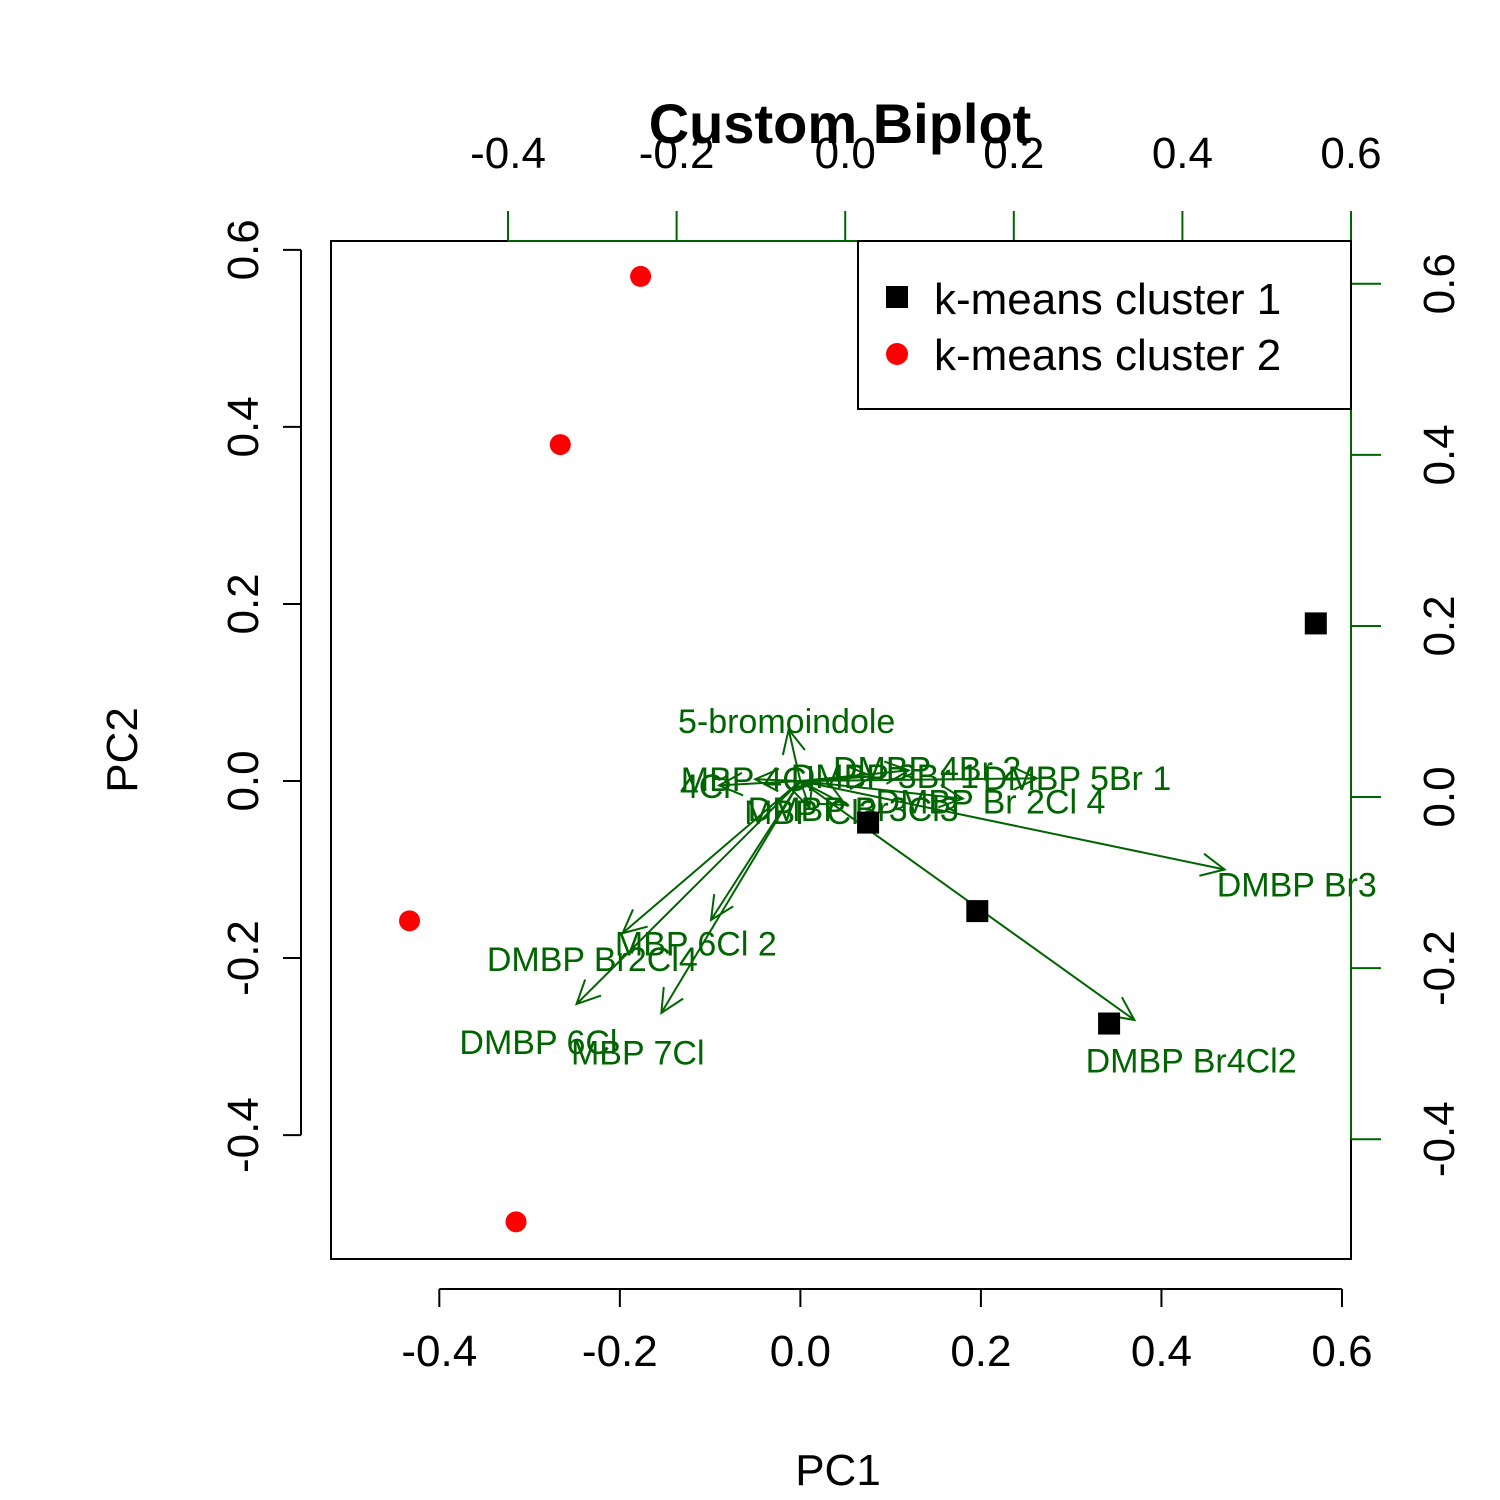 Image resolution: width=1500 pixels, height=1500 pixels. I want to click on right-axis: -0.4 -0.2 0.0 0.2 0.4 0.6, so click(1407, 715).